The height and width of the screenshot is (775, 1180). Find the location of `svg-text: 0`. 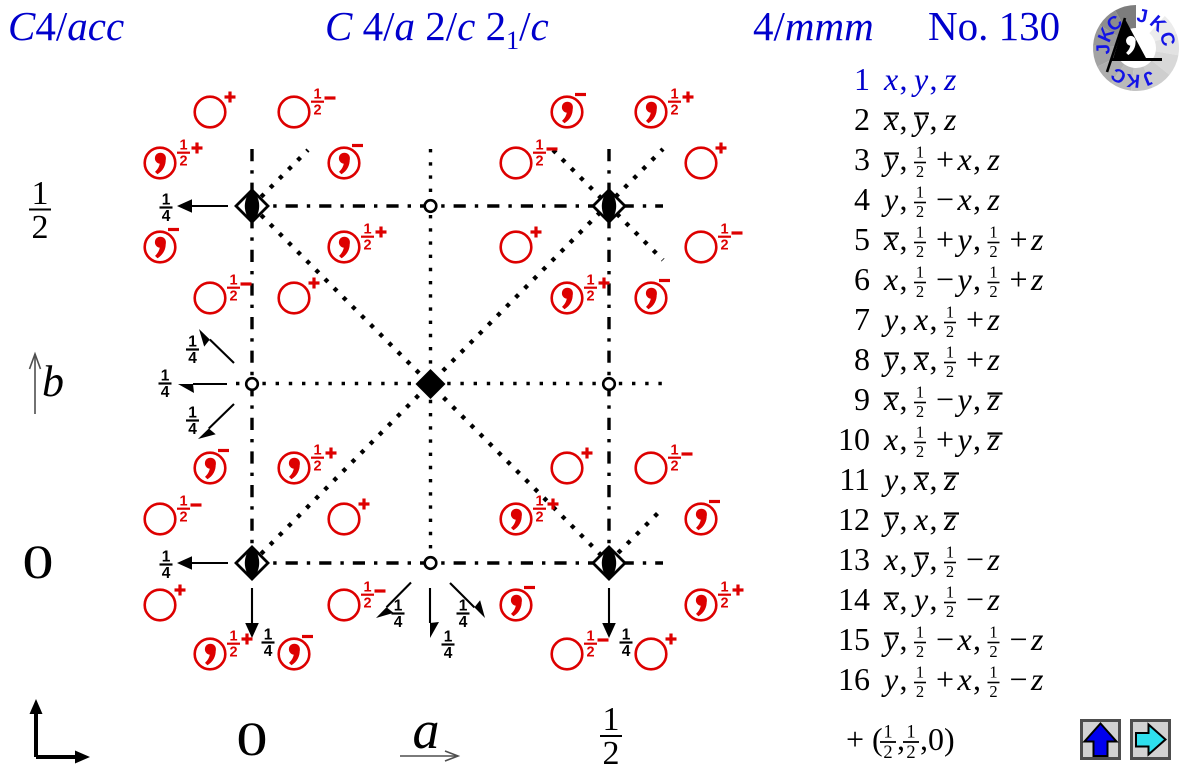

svg-text: 0 is located at coordinates (251, 739).